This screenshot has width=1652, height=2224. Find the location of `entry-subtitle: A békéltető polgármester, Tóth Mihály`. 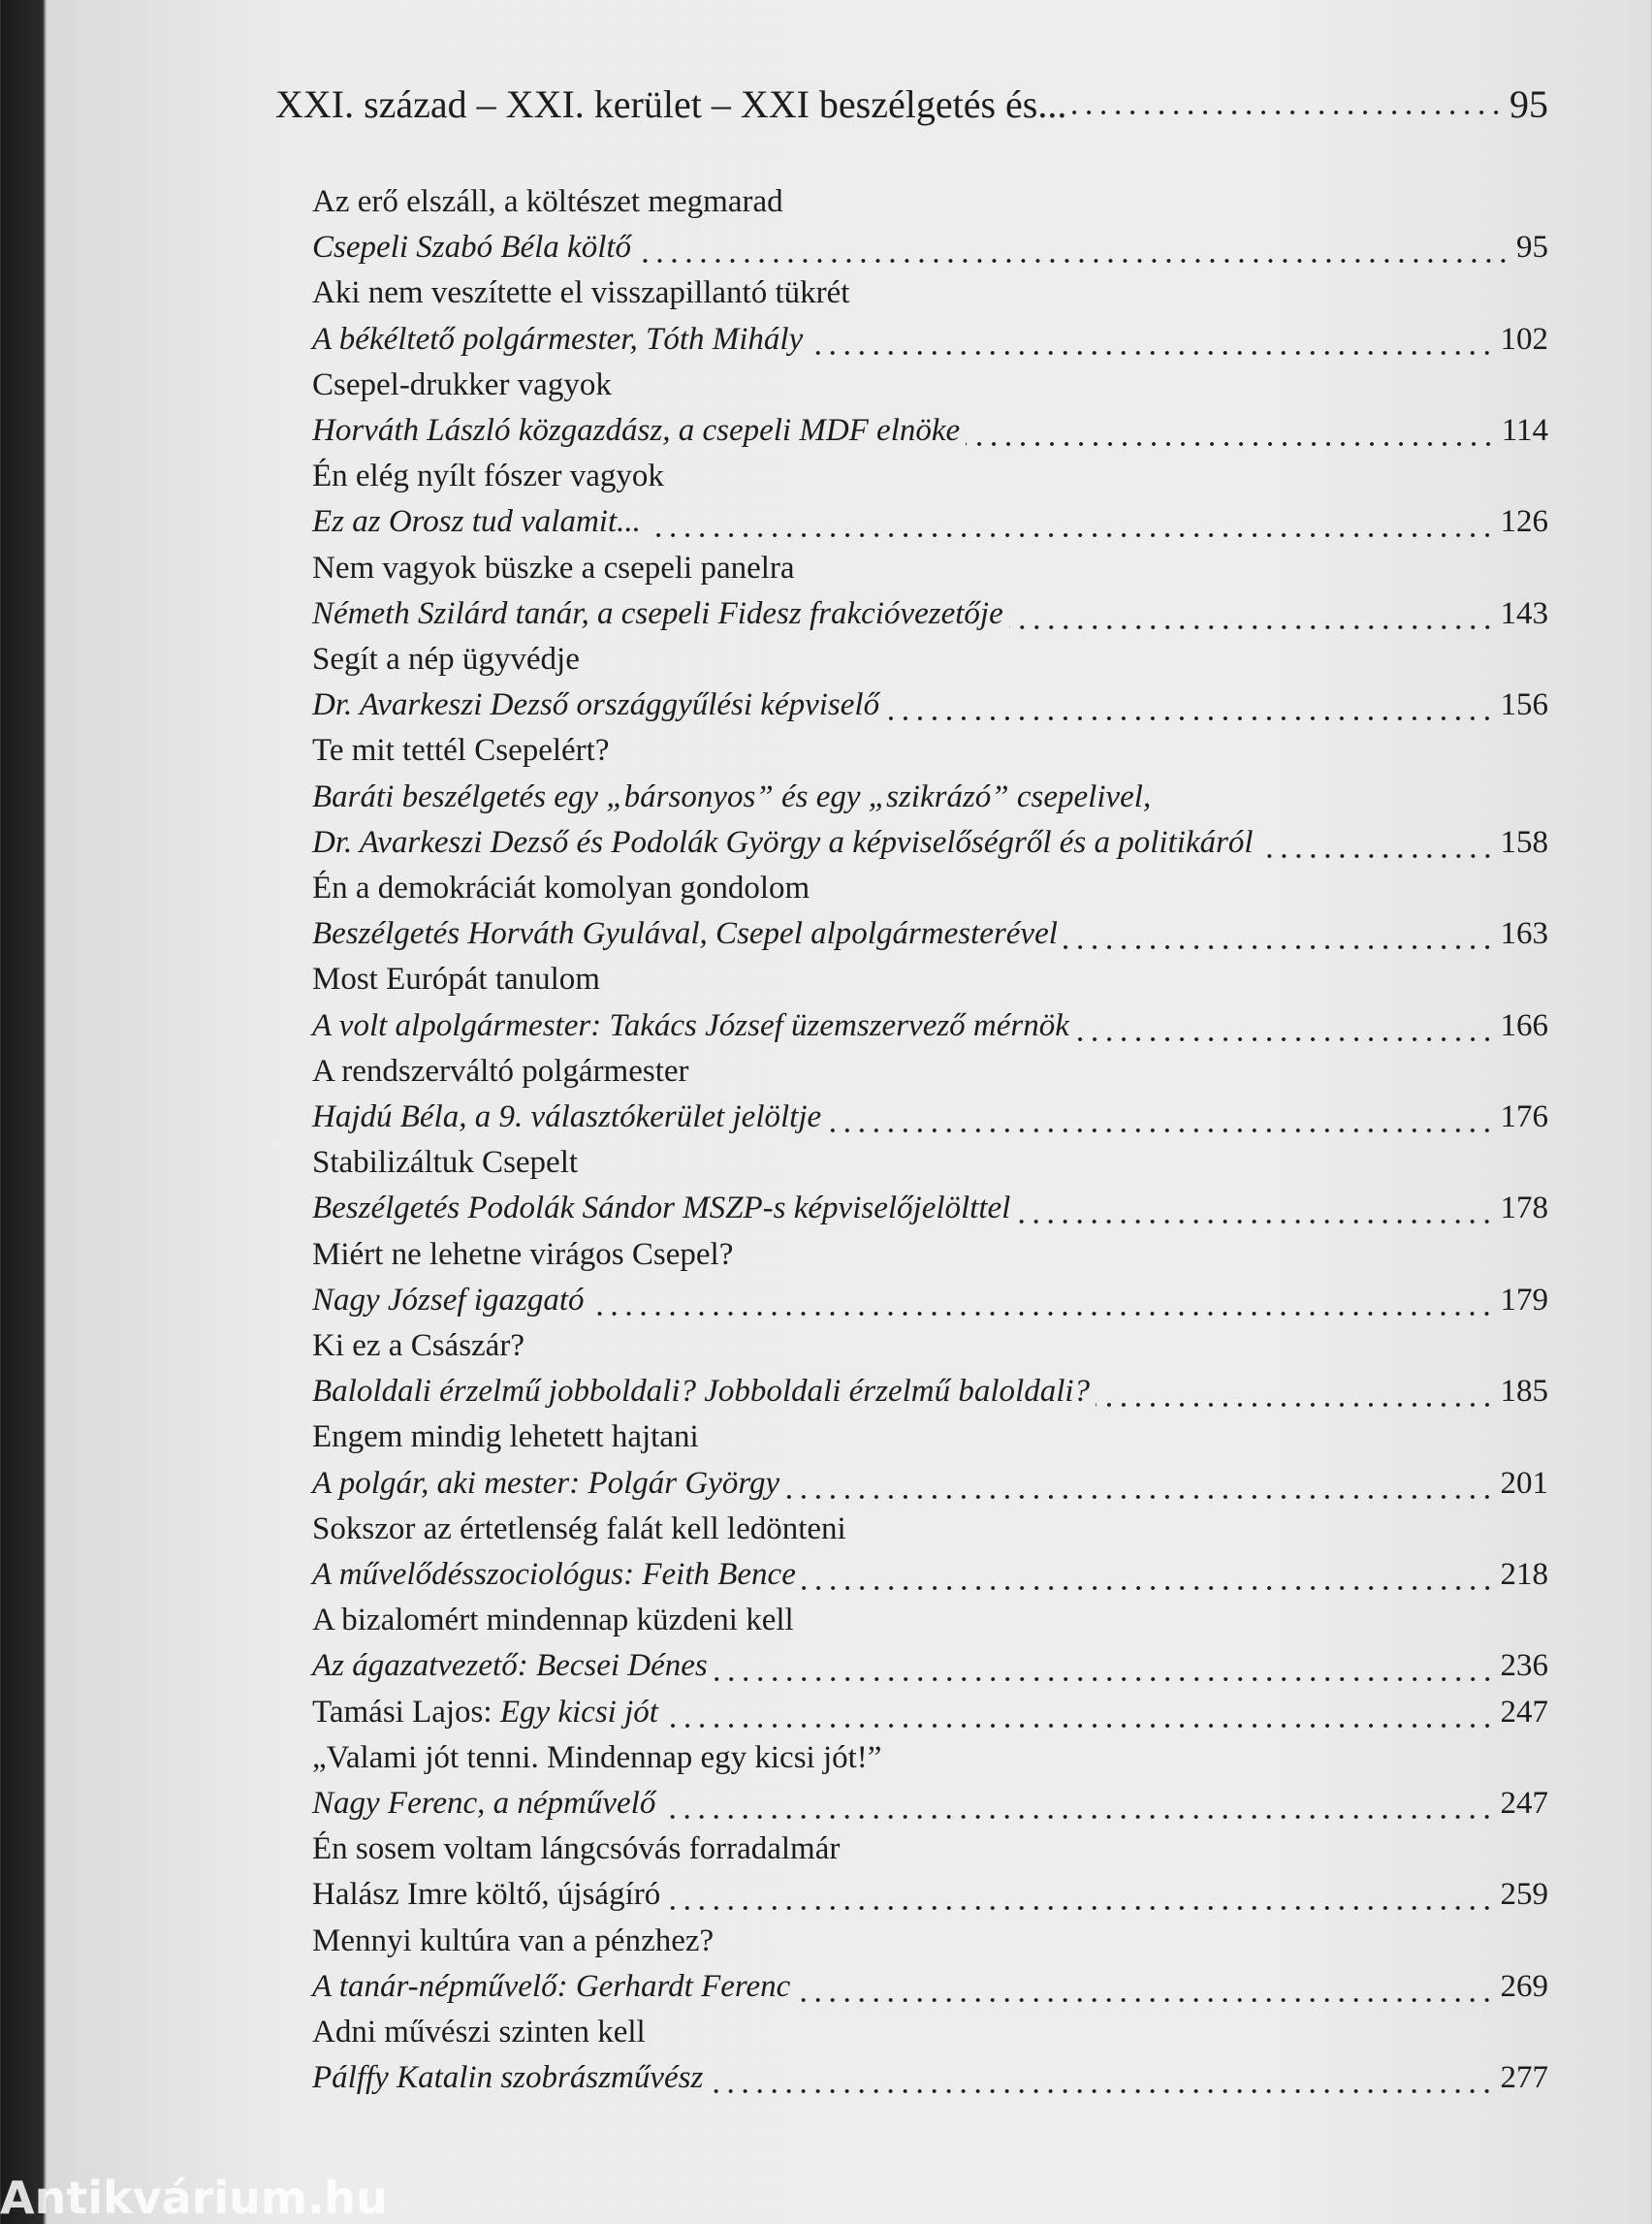

entry-subtitle: A békéltető polgármester, Tóth Mihály is located at coordinates (558, 339).